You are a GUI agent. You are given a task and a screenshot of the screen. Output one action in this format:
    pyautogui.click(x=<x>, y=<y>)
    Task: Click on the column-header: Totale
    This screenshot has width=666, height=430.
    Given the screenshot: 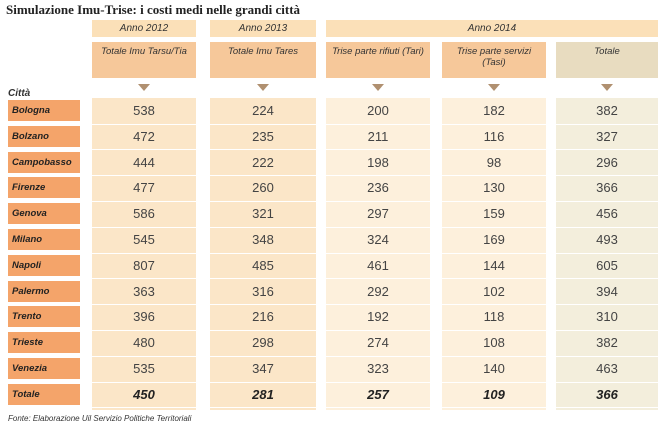 What is the action you would take?
    pyautogui.click(x=607, y=60)
    